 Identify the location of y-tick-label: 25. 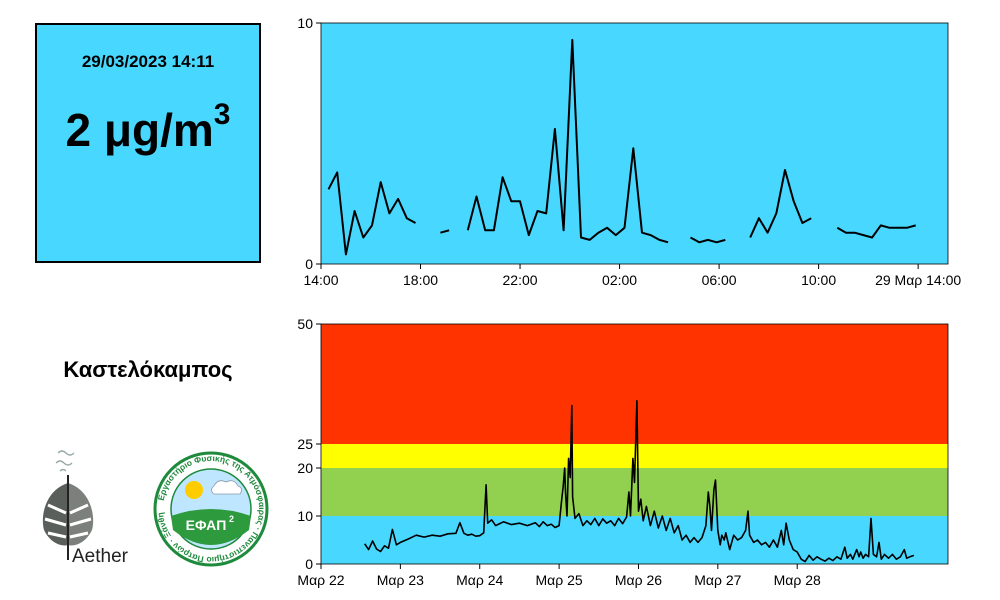
(305, 444).